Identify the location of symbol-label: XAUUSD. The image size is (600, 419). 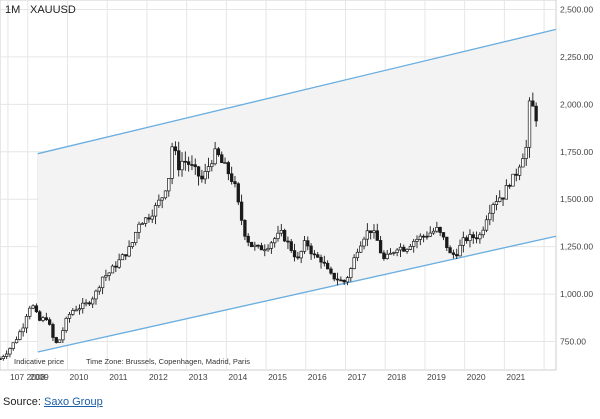
(53, 10).